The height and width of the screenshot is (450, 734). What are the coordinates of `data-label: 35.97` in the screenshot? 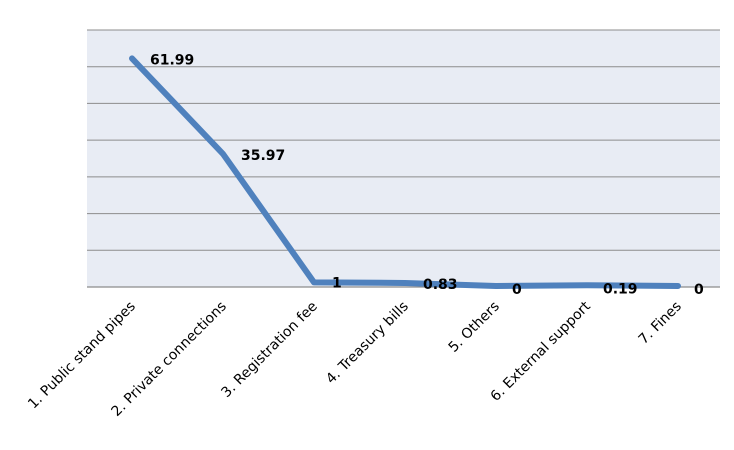 It's located at (263, 156).